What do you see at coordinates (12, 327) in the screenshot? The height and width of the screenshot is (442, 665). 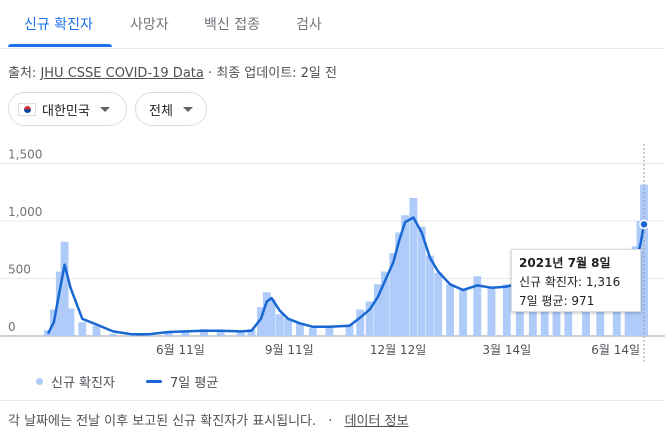 I see `y-tick-label: 0` at bounding box center [12, 327].